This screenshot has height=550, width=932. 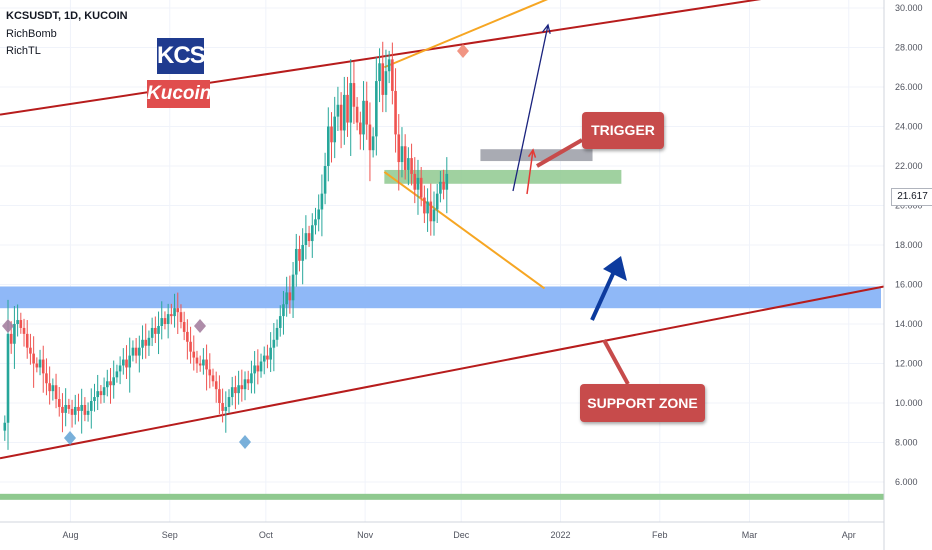 I want to click on y-tick-label: 16.000, so click(x=909, y=285).